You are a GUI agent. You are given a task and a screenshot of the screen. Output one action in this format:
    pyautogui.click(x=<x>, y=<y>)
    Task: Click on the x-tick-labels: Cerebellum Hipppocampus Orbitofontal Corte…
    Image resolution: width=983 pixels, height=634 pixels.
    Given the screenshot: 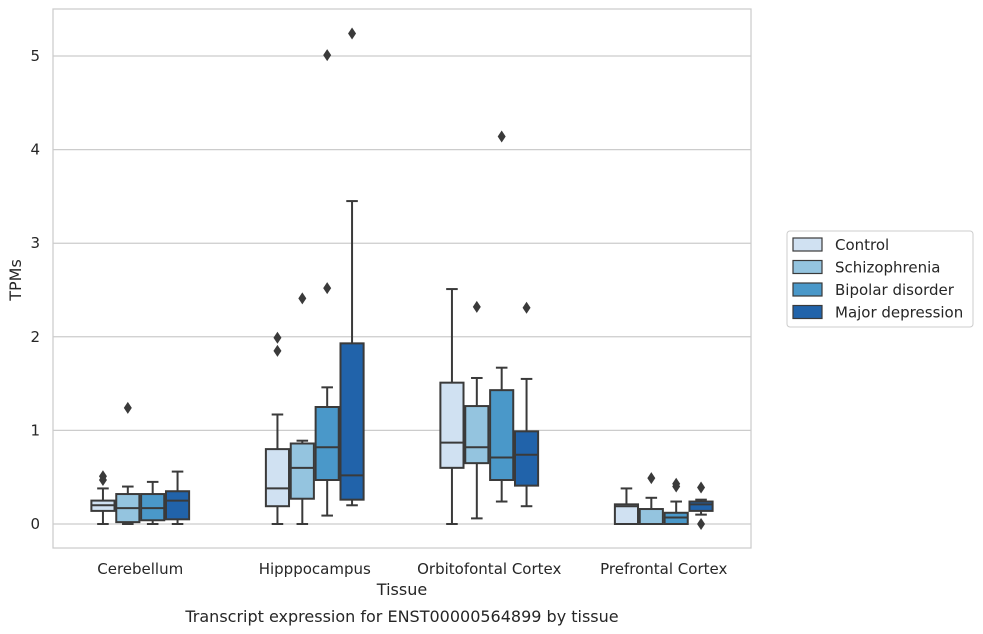 What is the action you would take?
    pyautogui.click(x=412, y=569)
    